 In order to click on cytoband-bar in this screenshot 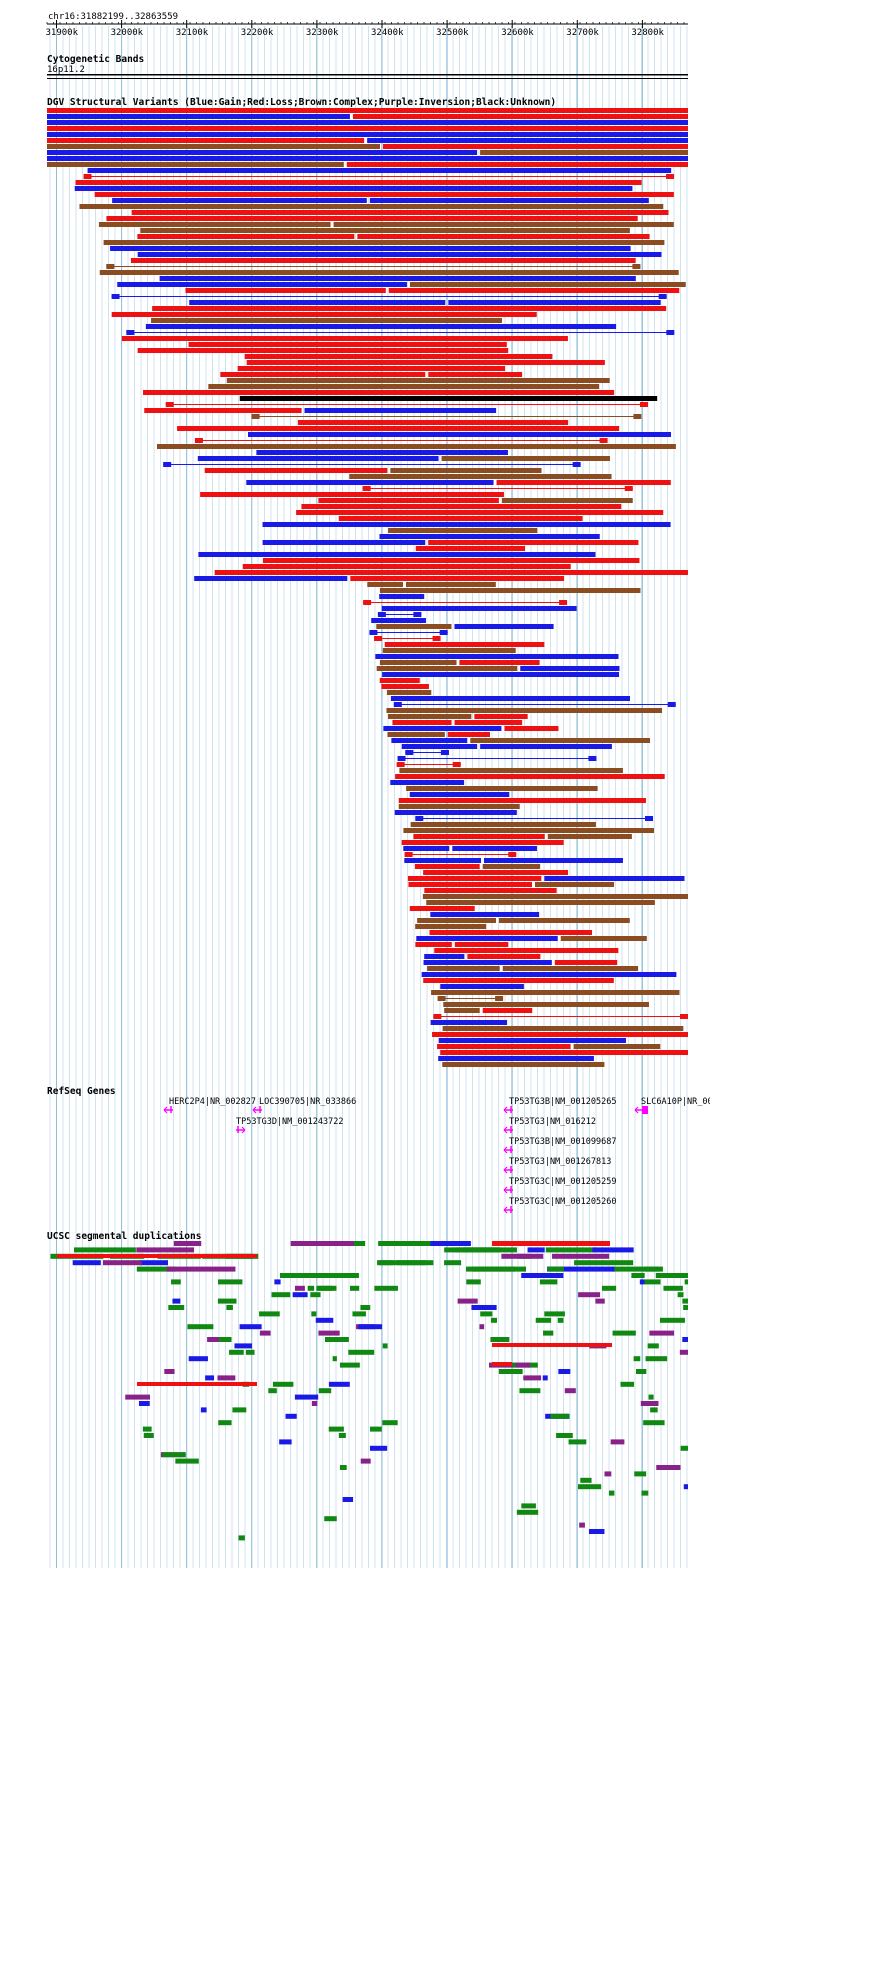, I will do `click(367, 75)`.